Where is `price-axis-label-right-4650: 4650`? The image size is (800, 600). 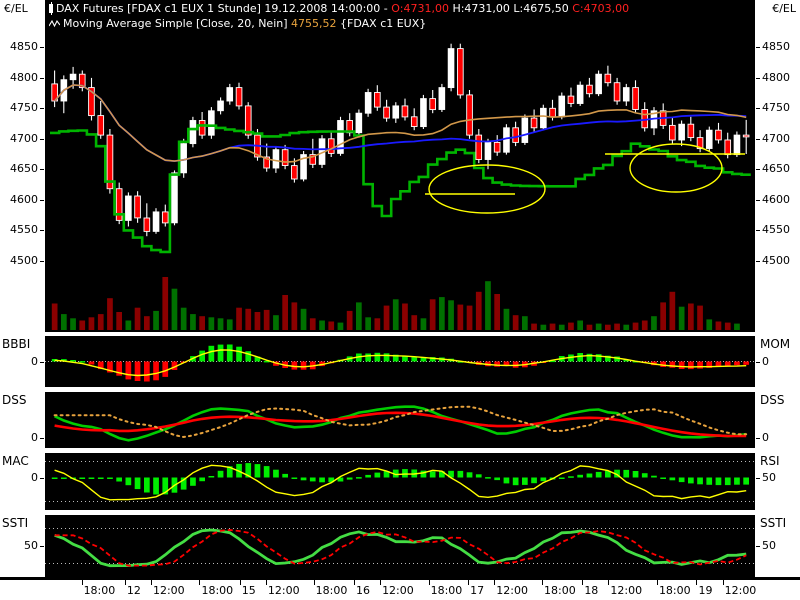 price-axis-label-right-4650: 4650 is located at coordinates (776, 169).